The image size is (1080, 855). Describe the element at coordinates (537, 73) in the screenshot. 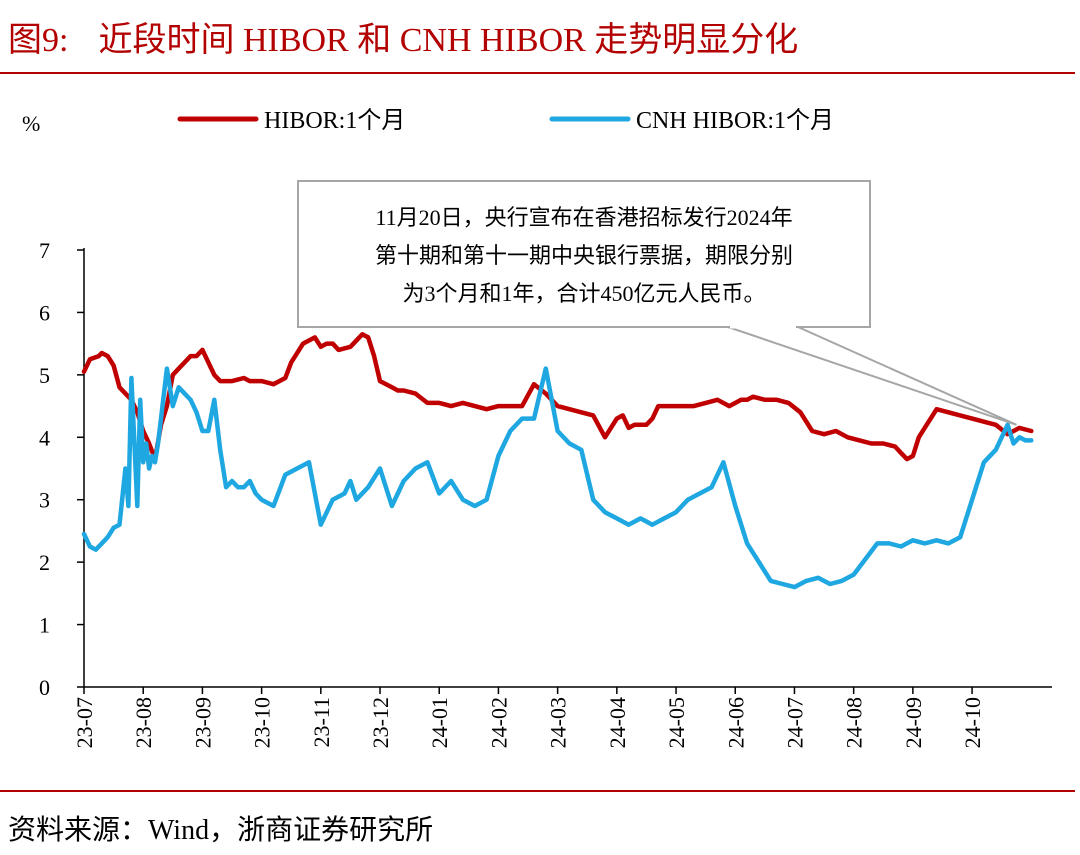

I see `title-divider` at that location.